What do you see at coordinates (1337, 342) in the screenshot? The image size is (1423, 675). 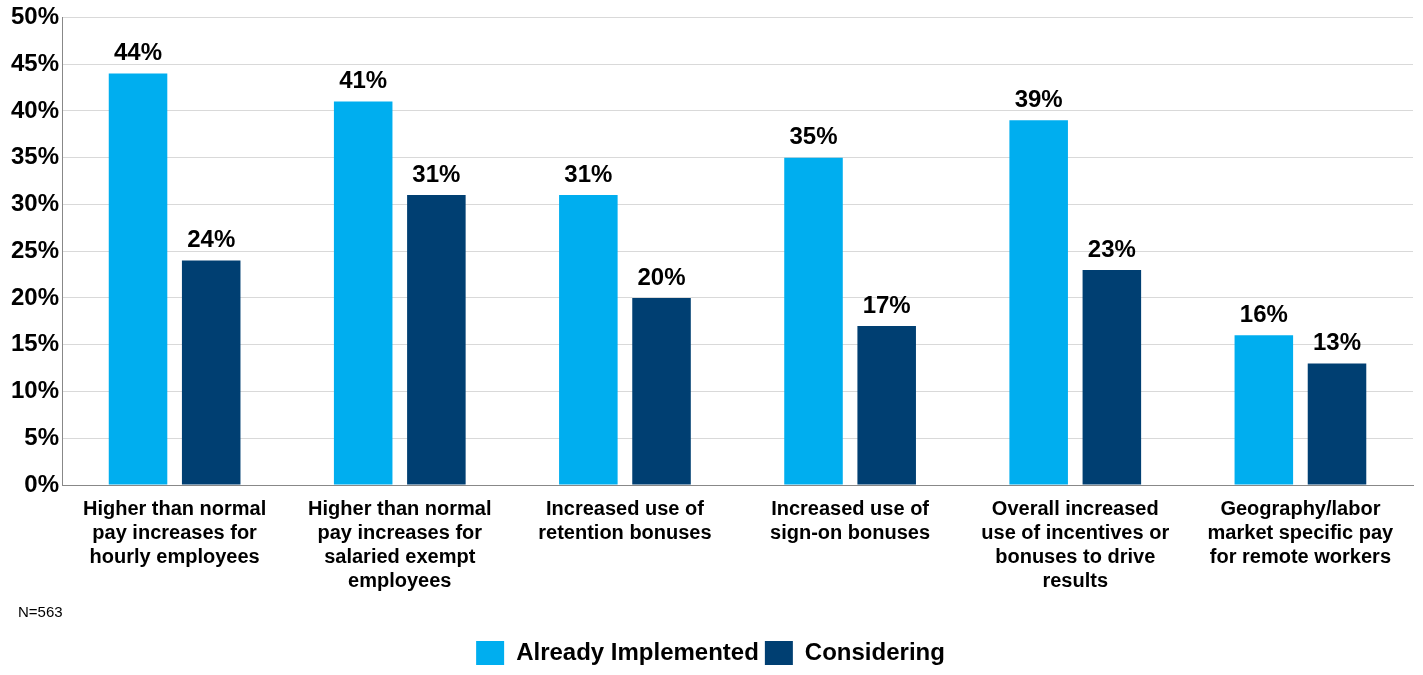 I see `text: 13%` at bounding box center [1337, 342].